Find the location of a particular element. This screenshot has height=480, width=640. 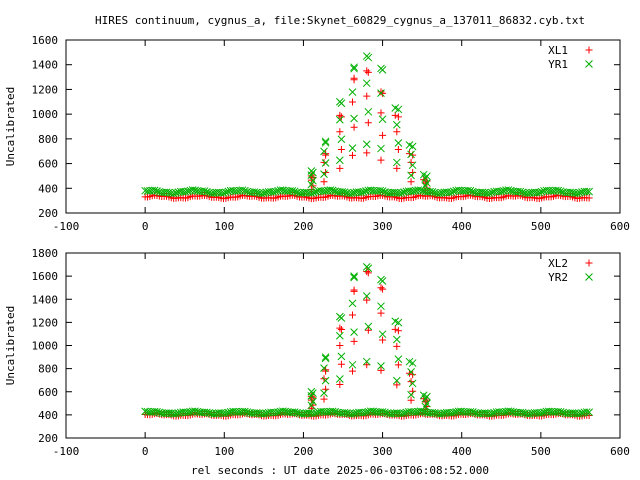

legend-marker is located at coordinates (589, 50).